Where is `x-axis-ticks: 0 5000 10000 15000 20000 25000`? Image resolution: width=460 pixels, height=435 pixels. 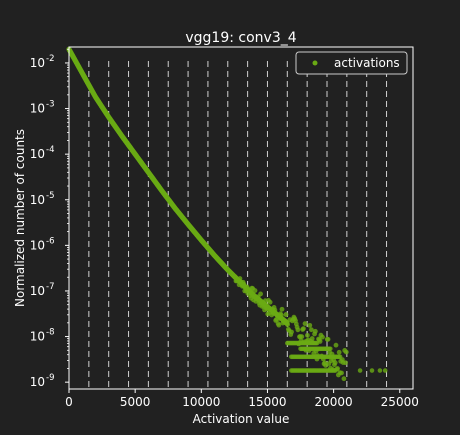 x-axis-ticks: 0 5000 10000 15000 20000 25000 is located at coordinates (242, 399).